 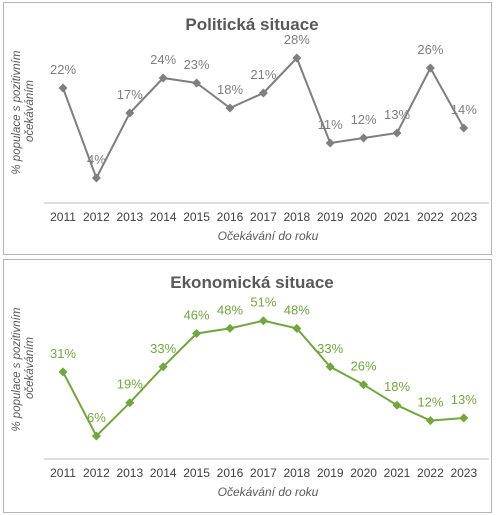 What do you see at coordinates (230, 309) in the screenshot?
I see `data-label-2016: 48%` at bounding box center [230, 309].